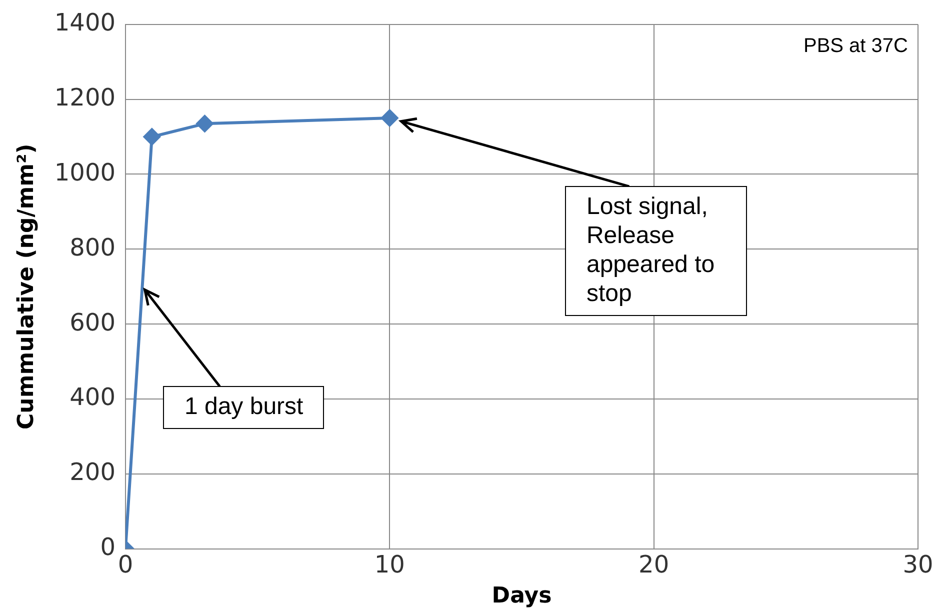 The height and width of the screenshot is (610, 943). Describe the element at coordinates (522, 596) in the screenshot. I see `x-axis-title: Days` at that location.